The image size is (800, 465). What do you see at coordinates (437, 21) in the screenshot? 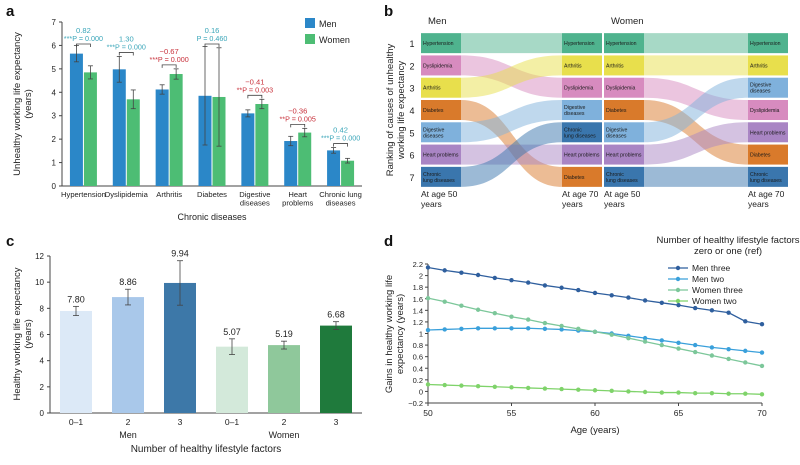
I see `group-title: Men` at bounding box center [437, 21].